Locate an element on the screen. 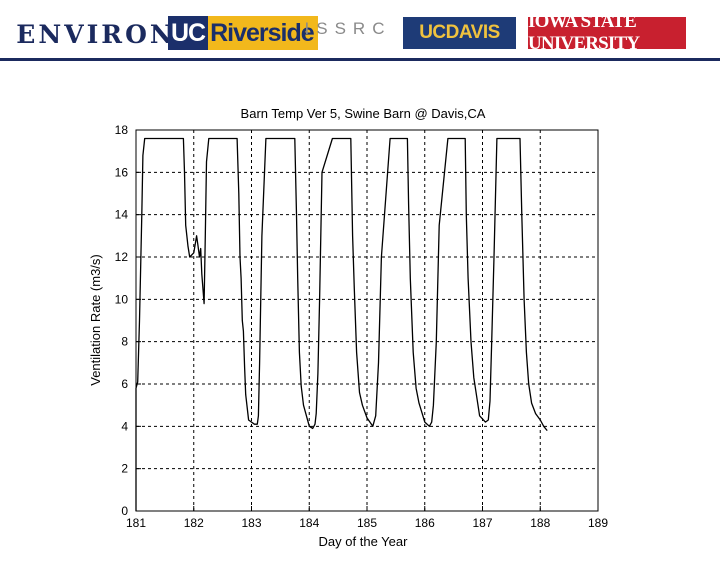 Image resolution: width=720 pixels, height=562 pixels. x-tick-label: 189 is located at coordinates (598, 523).